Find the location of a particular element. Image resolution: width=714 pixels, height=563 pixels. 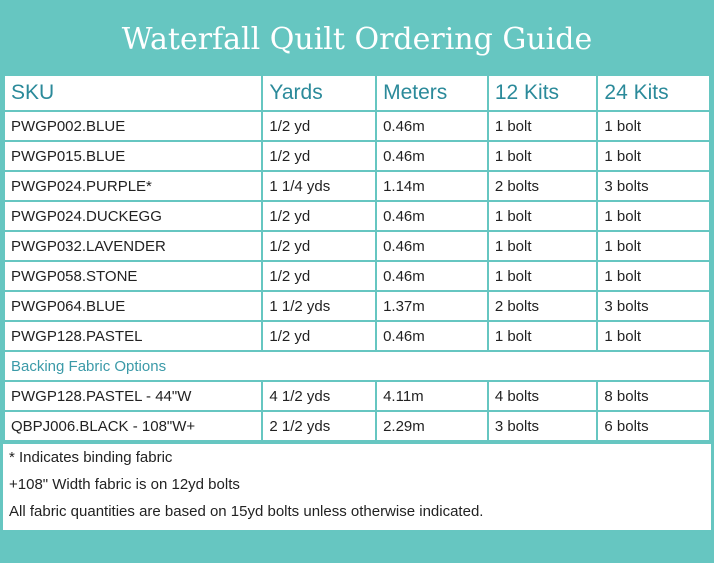

table-cell: PWGP002.BLUE is located at coordinates (133, 126).